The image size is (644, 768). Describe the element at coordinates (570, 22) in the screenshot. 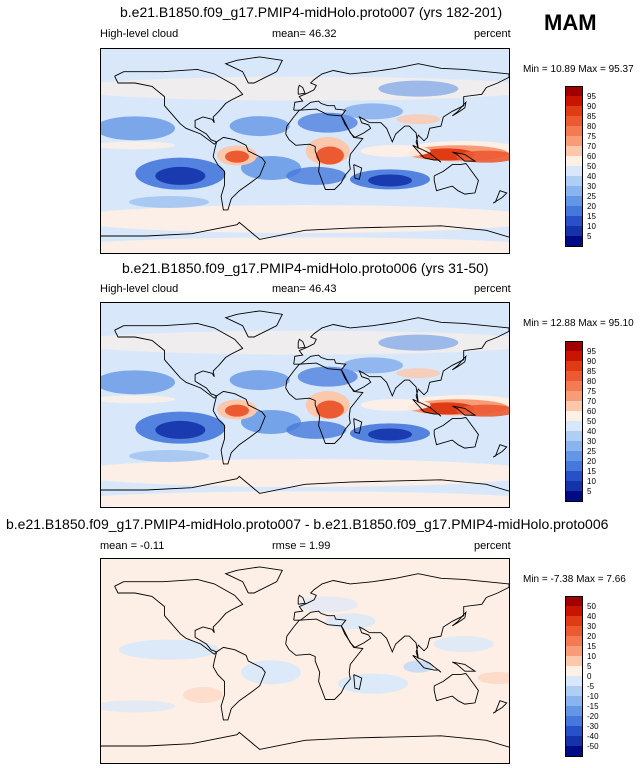

I see `season-label: MAM` at that location.